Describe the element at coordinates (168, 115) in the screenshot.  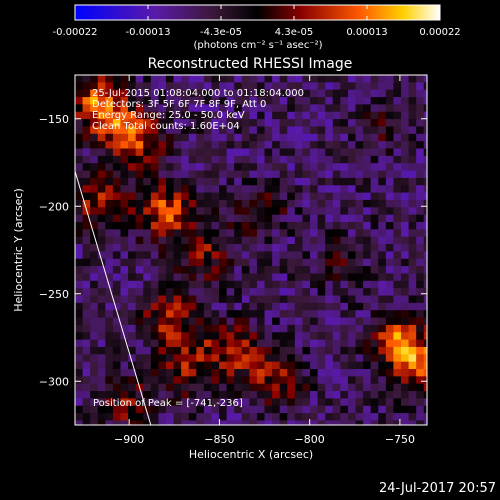
I see `info-line-energy: Energy Range: 25.0 - 50.0 keV` at that location.